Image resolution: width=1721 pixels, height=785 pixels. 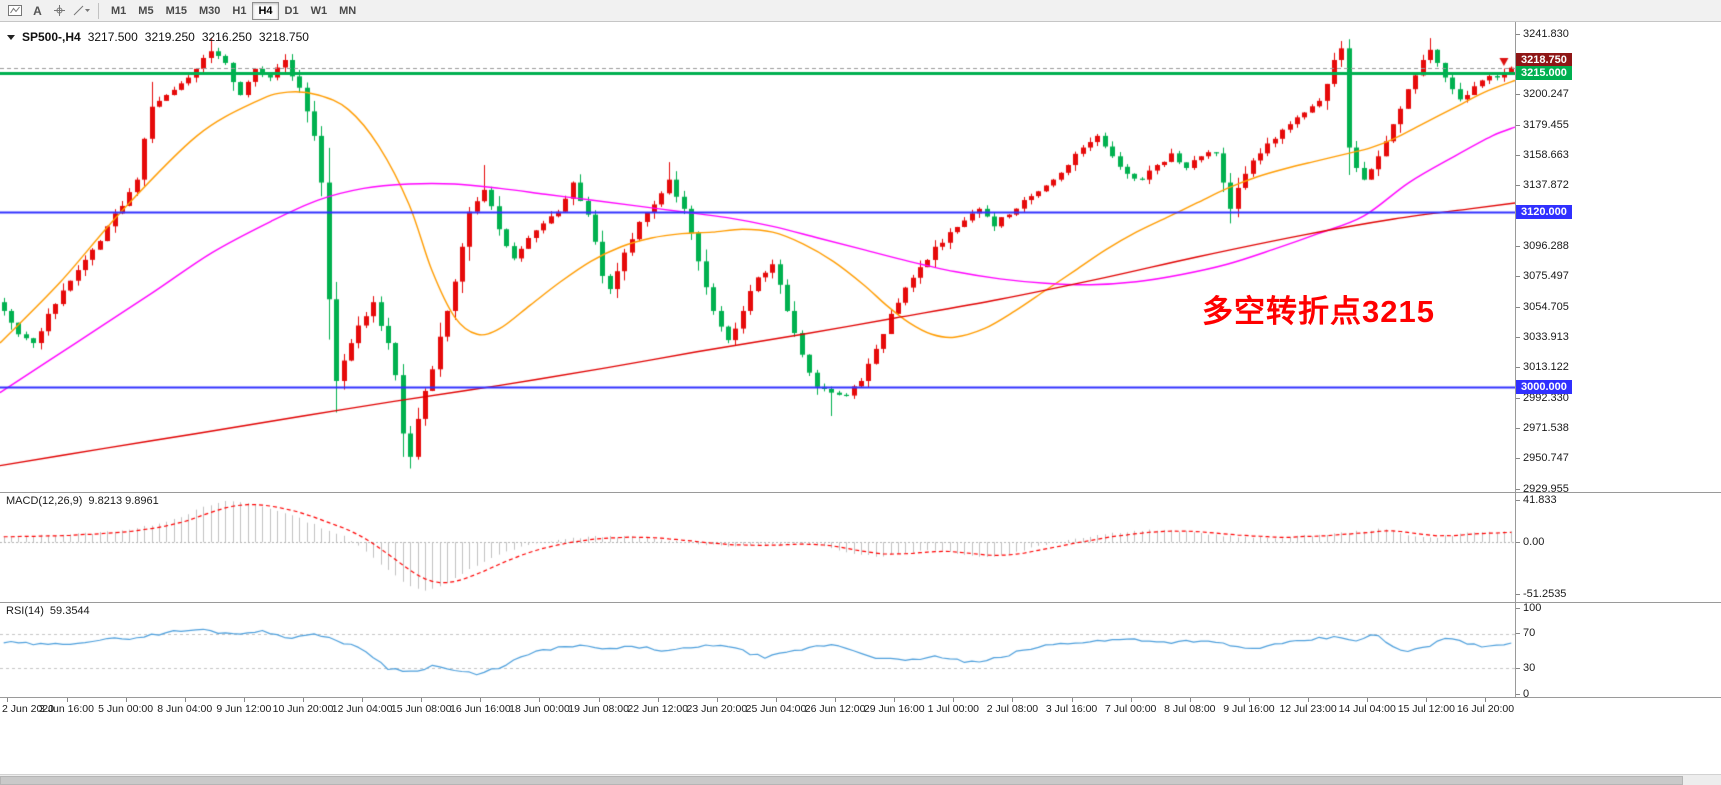 I want to click on time-axis-label: 29 Jun 16:00, so click(x=894, y=709).